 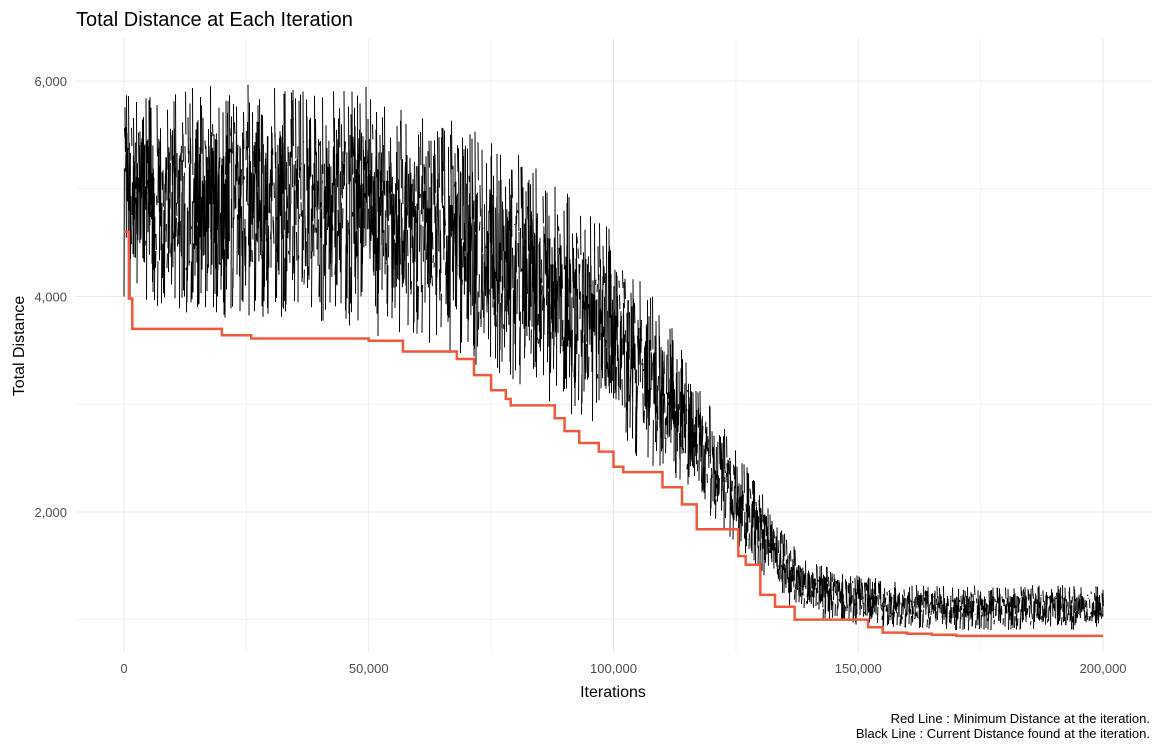 I want to click on y-tick-label: 4,000, so click(x=50, y=297).